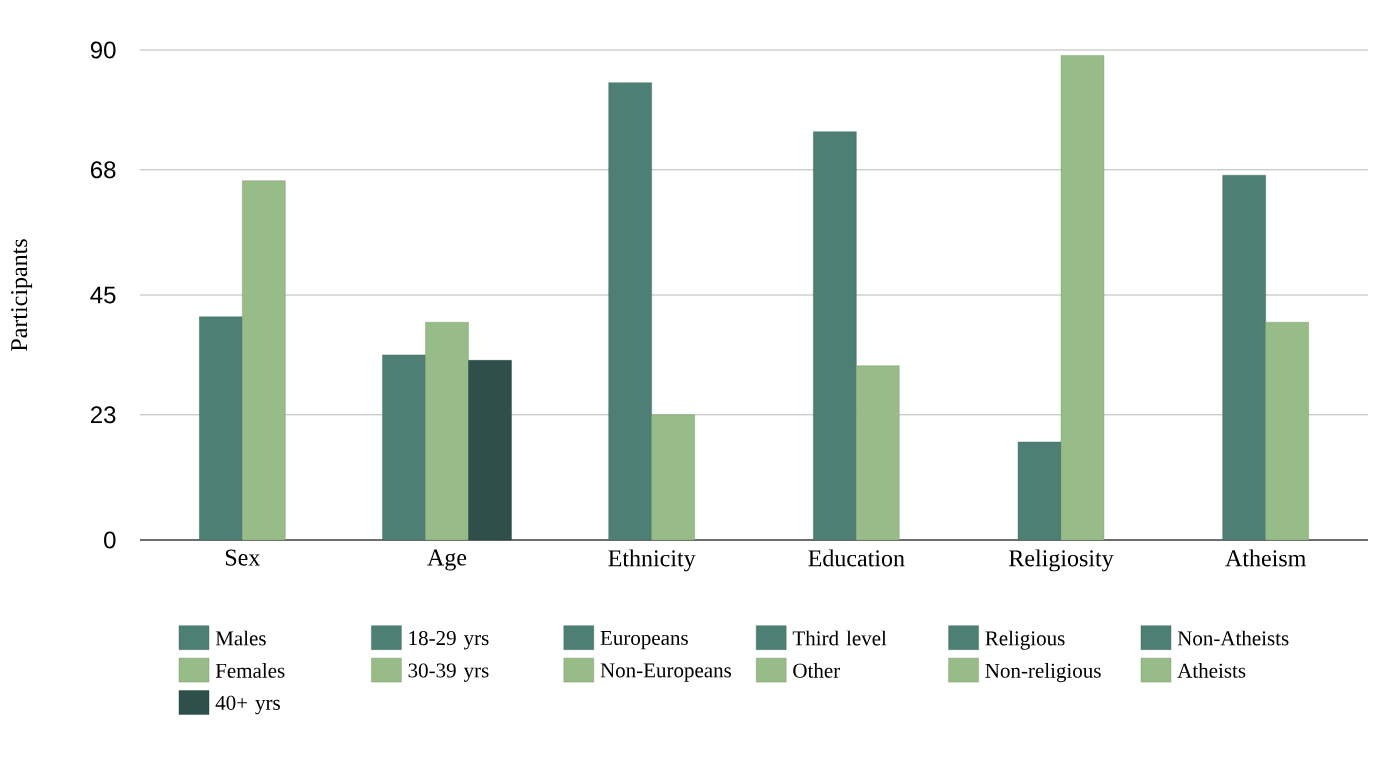 The width and height of the screenshot is (1376, 763). Describe the element at coordinates (666, 672) in the screenshot. I see `legend-label: Non-Europeans` at that location.